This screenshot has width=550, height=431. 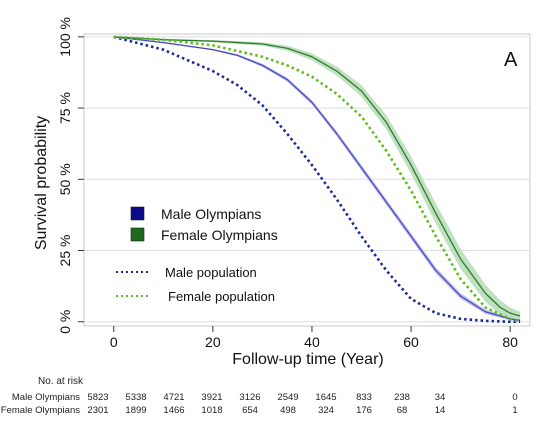 What do you see at coordinates (411, 342) in the screenshot?
I see `x-tick-label-3: 60` at bounding box center [411, 342].